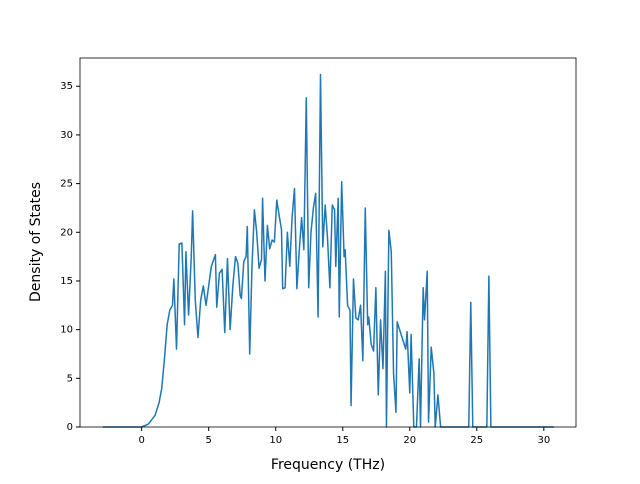  What do you see at coordinates (328, 465) in the screenshot?
I see `x-axis-label: Frequency (THz)` at bounding box center [328, 465].